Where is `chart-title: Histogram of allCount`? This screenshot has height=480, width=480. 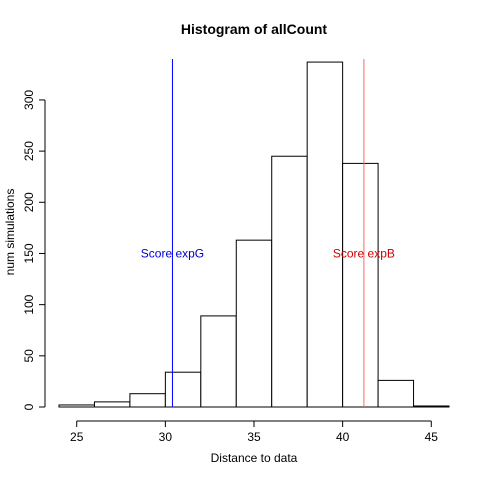
chart-title: Histogram of allCount is located at coordinates (254, 29).